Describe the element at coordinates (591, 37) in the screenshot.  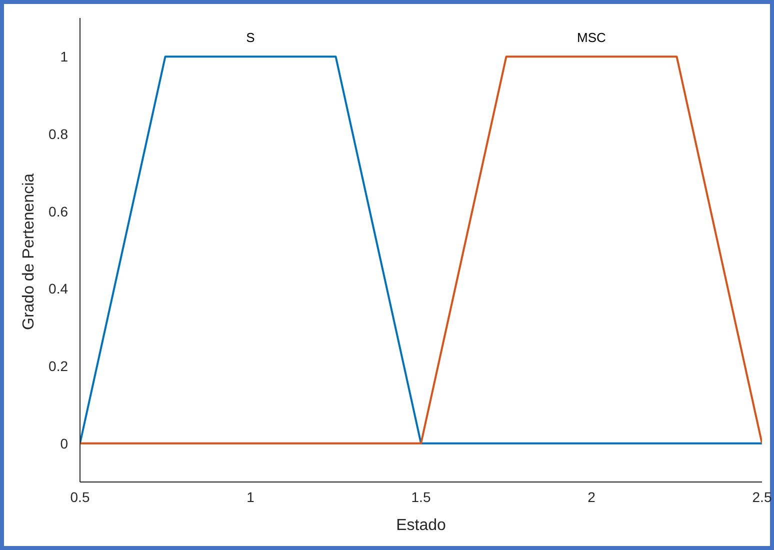
I see `annotation: MSC` at that location.